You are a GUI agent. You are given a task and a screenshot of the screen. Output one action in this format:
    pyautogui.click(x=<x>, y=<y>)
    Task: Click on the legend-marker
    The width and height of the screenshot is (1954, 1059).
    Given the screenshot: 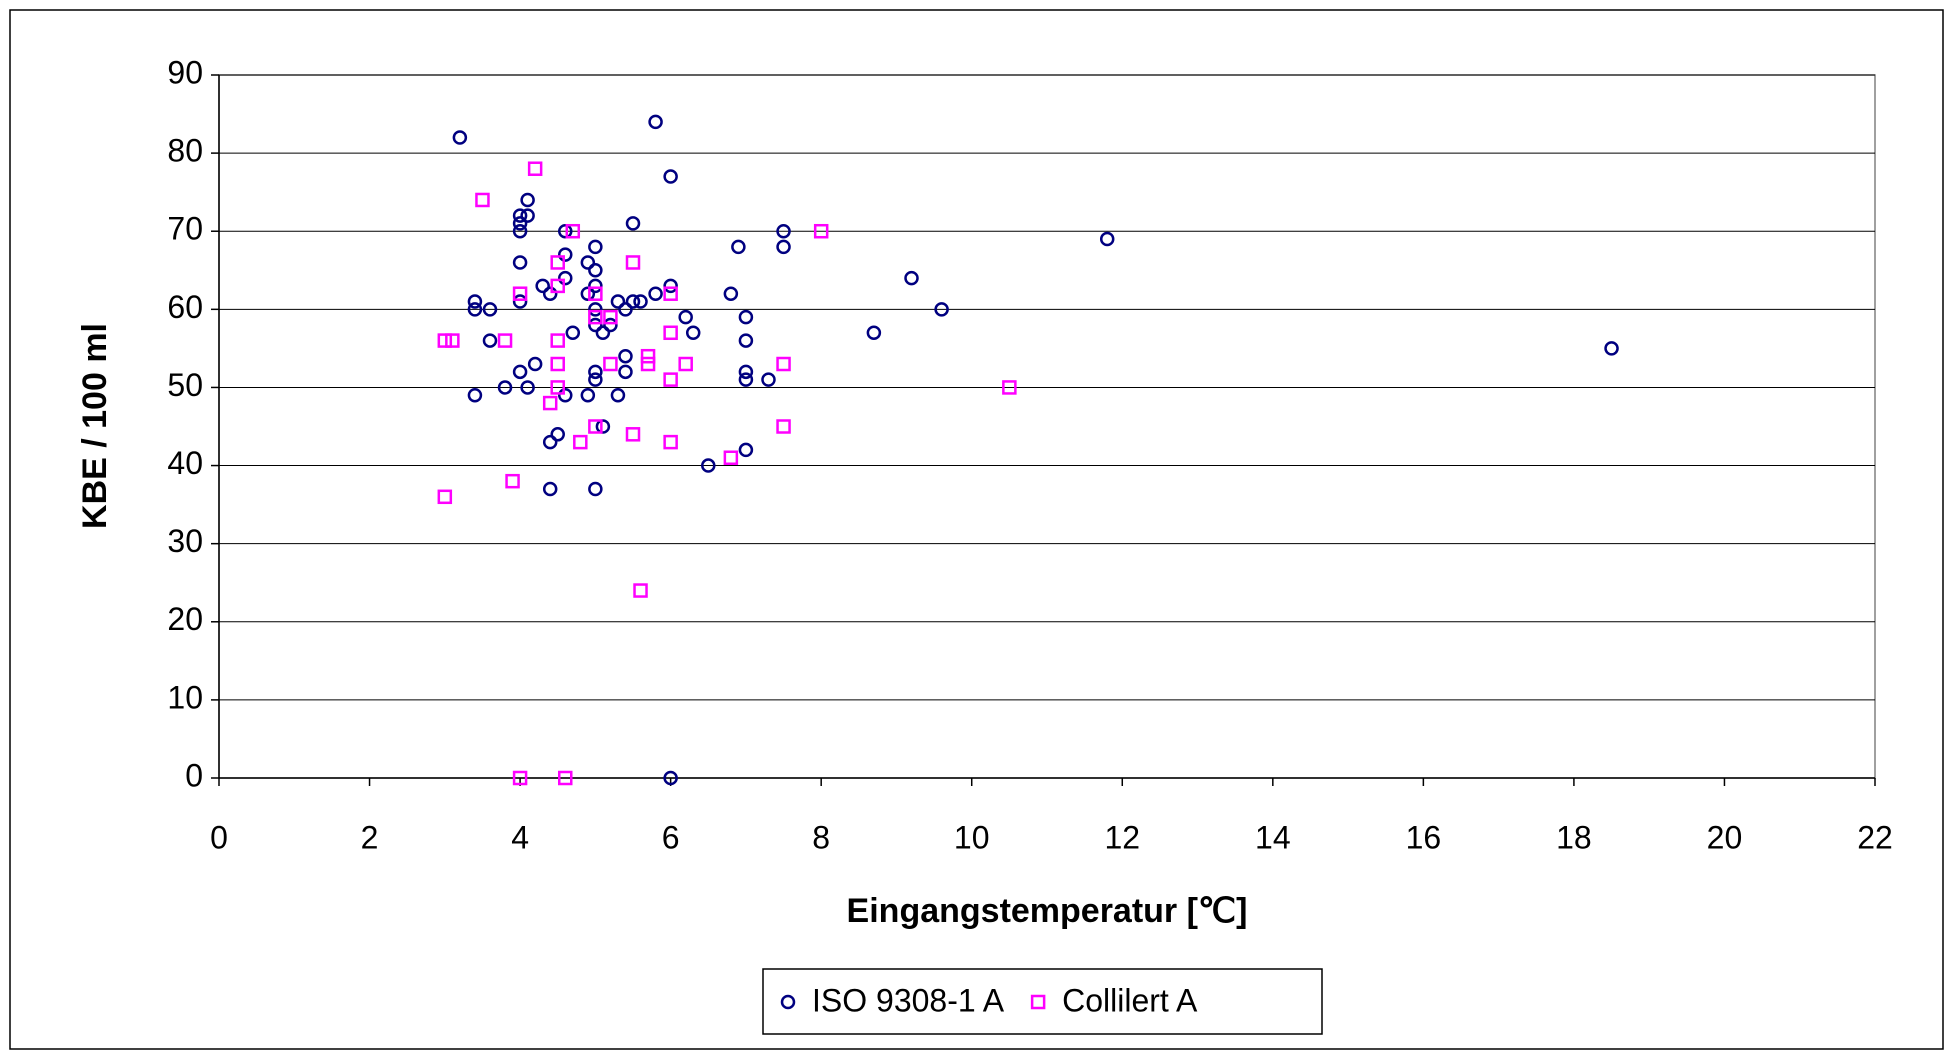 What is the action you would take?
    pyautogui.click(x=788, y=1002)
    